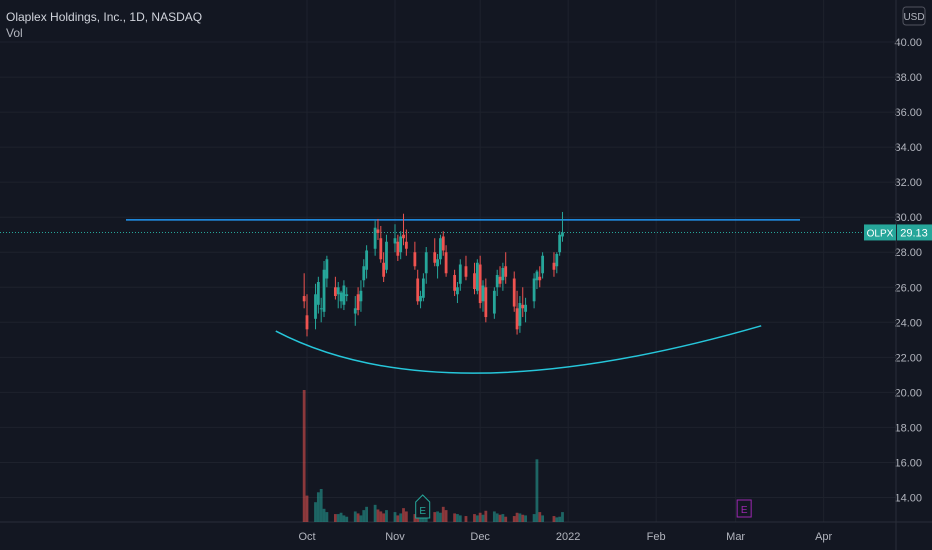 The image size is (932, 550). Describe the element at coordinates (908, 43) in the screenshot. I see `y-tick-label: 40.00` at that location.